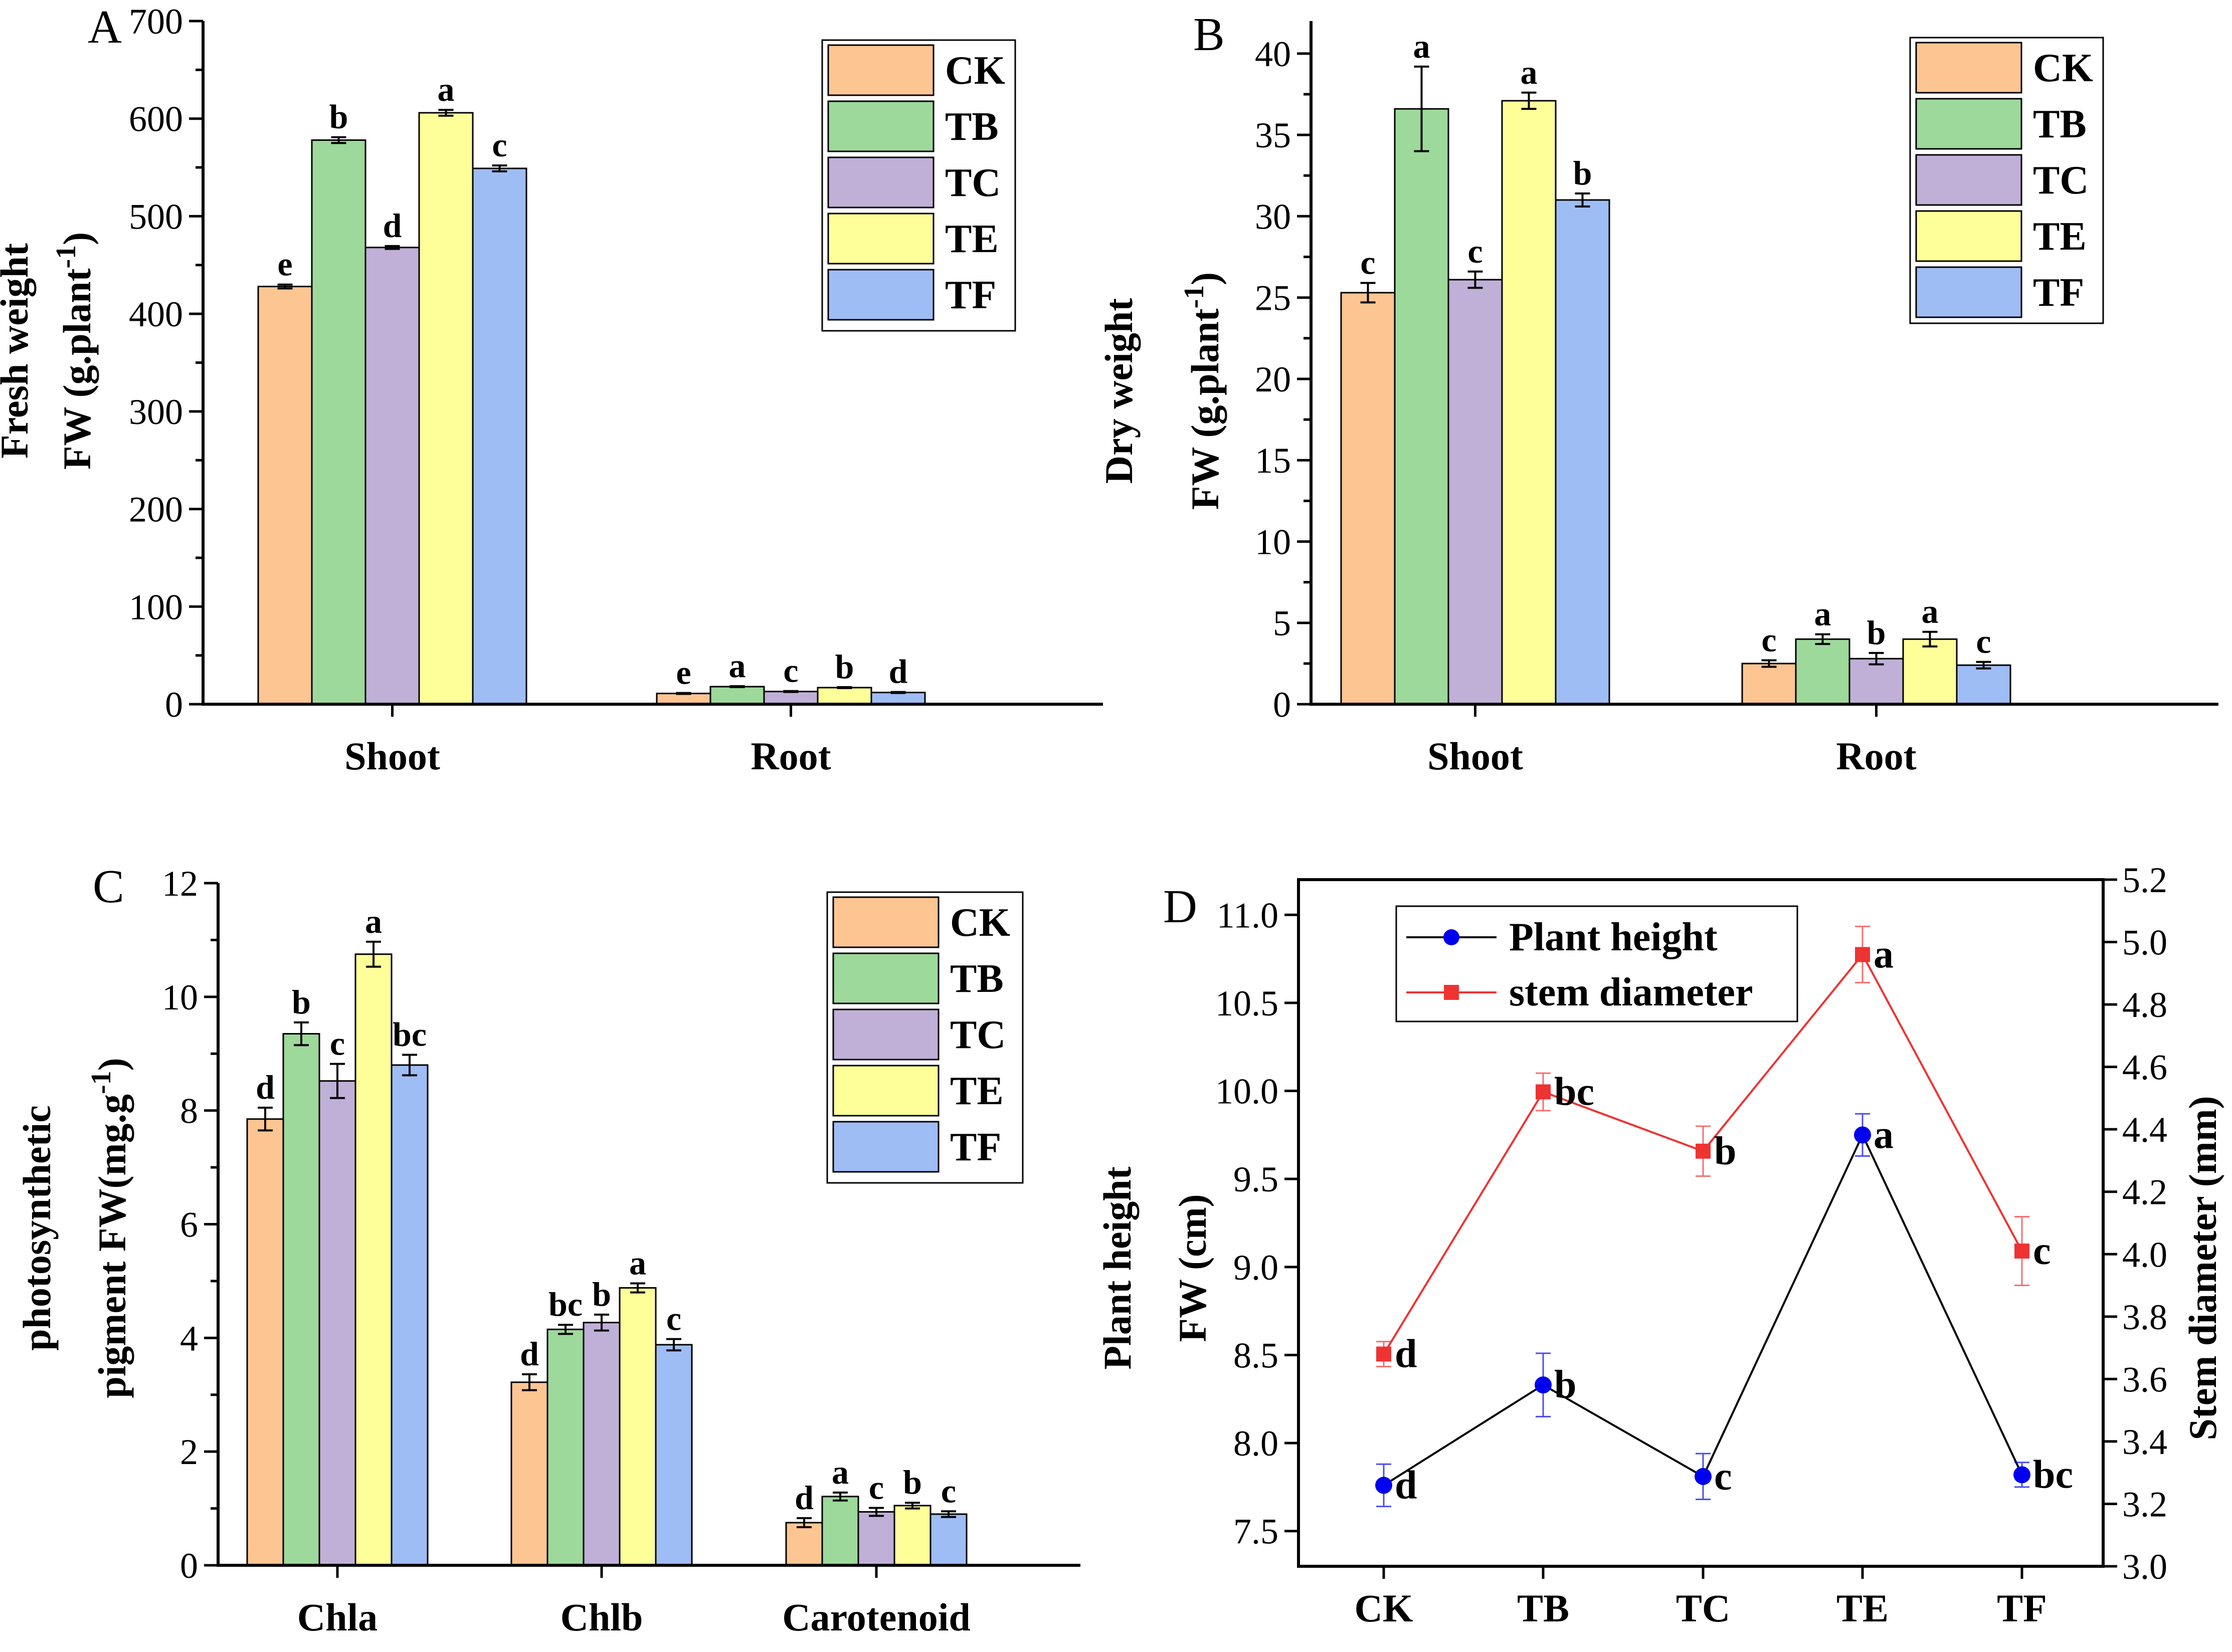 Image resolution: width=2232 pixels, height=1652 pixels. I want to click on panel-c-bar-tc-carotenoid, so click(876, 1538).